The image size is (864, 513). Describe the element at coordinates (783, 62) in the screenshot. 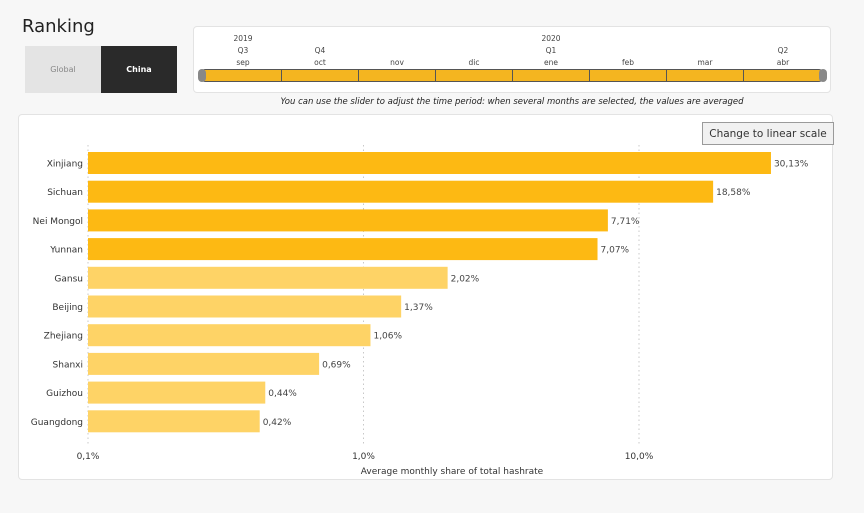

I see `month-label: abr` at that location.